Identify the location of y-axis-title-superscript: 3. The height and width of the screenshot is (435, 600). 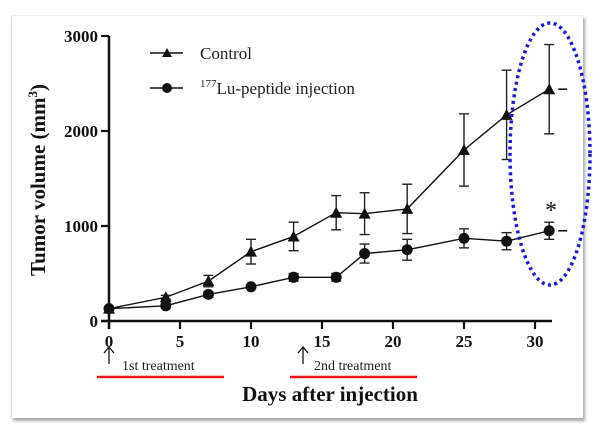
(32, 94).